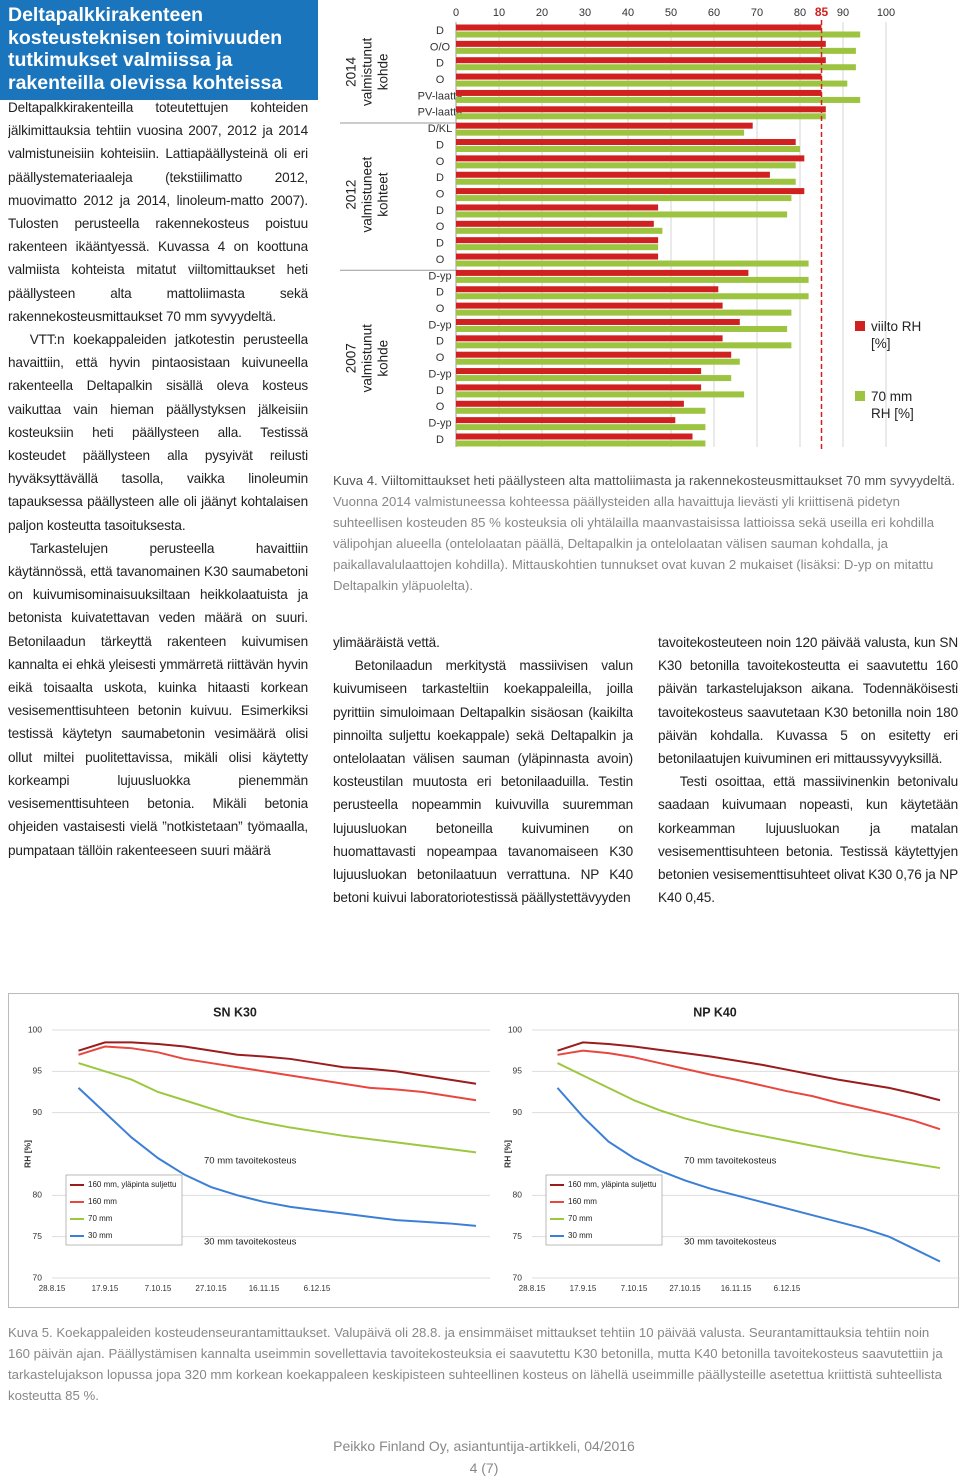 This screenshot has width=960, height=1478. Describe the element at coordinates (896, 335) in the screenshot. I see `legend-label: viilto RH [%]` at that location.